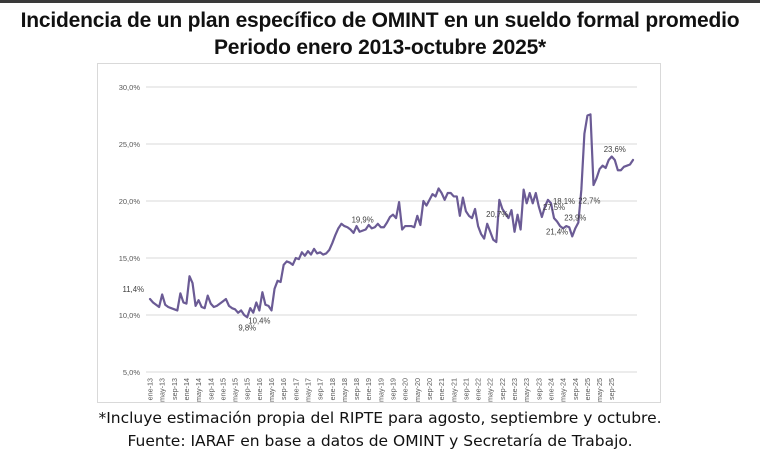 Image resolution: width=760 pixels, height=468 pixels. Describe the element at coordinates (405, 389) in the screenshot. I see `x-tick-label: ene-20` at that location.